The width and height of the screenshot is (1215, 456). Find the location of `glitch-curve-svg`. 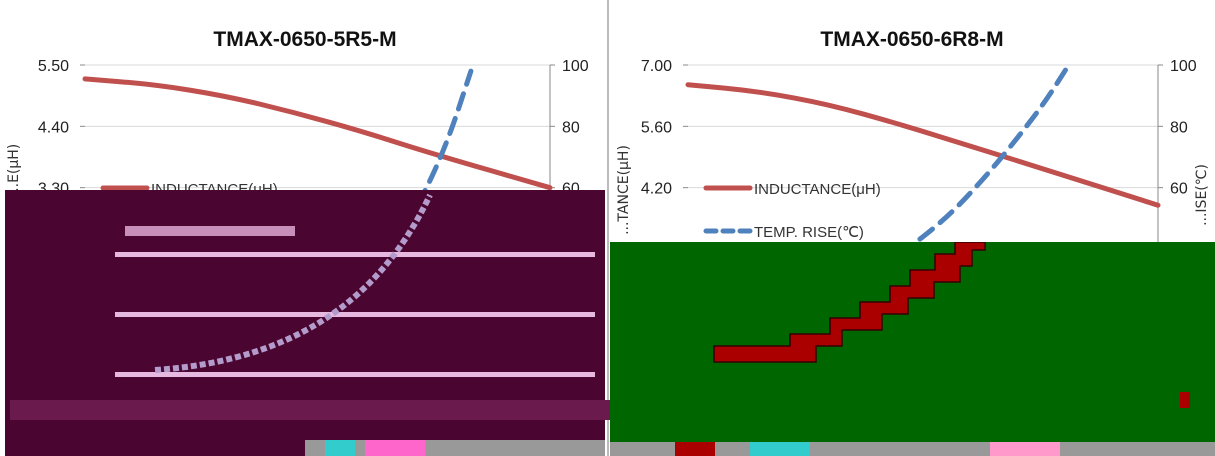

glitch-curve-svg is located at coordinates (293, 283).